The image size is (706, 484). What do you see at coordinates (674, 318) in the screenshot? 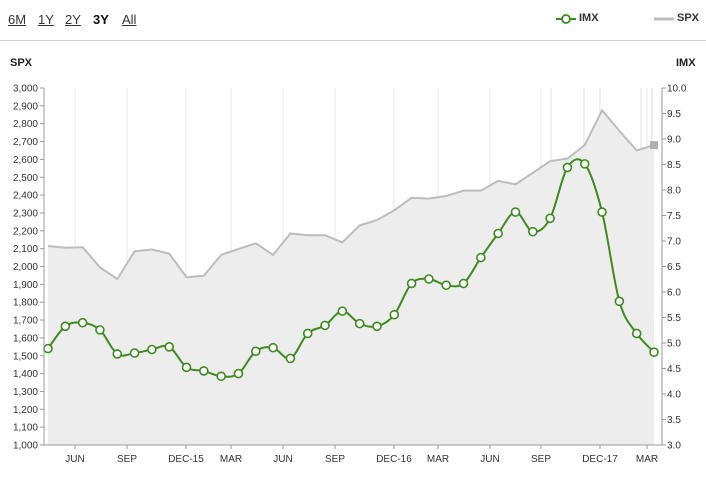
I see `right-tick-label: 5.5` at bounding box center [674, 318].